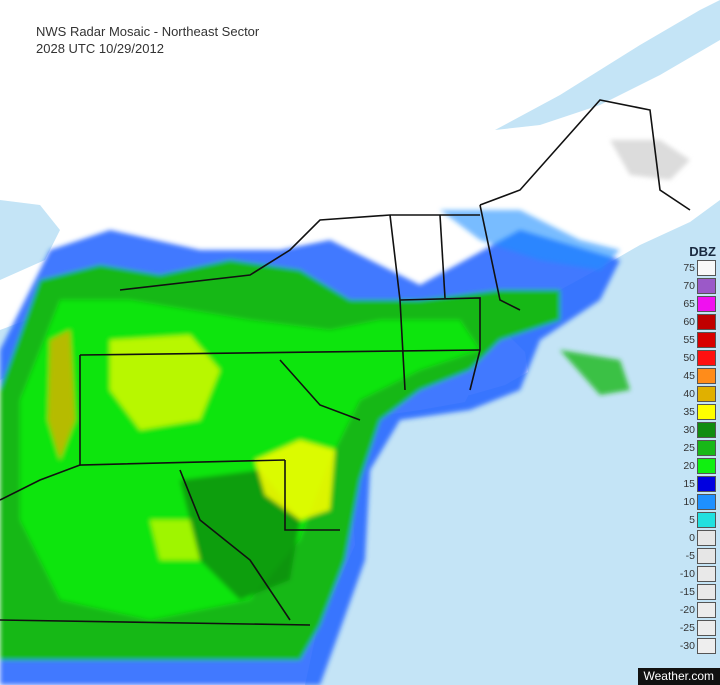 The image size is (720, 685). What do you see at coordinates (696, 340) in the screenshot?
I see `legend-item: 55` at bounding box center [696, 340].